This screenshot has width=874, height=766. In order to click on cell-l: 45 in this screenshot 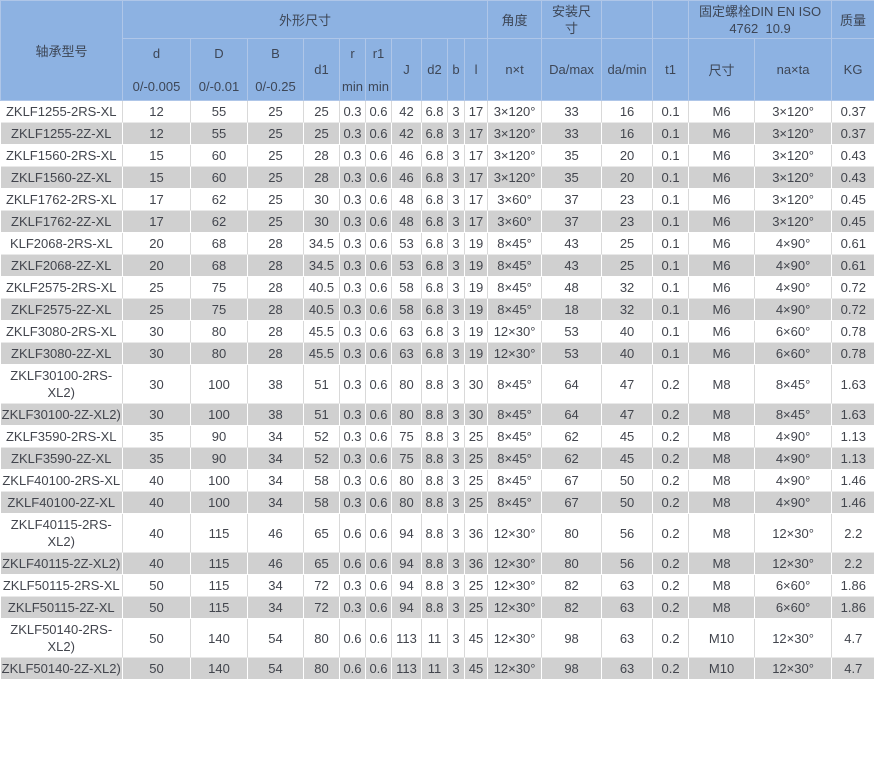, I will do `click(476, 638)`.